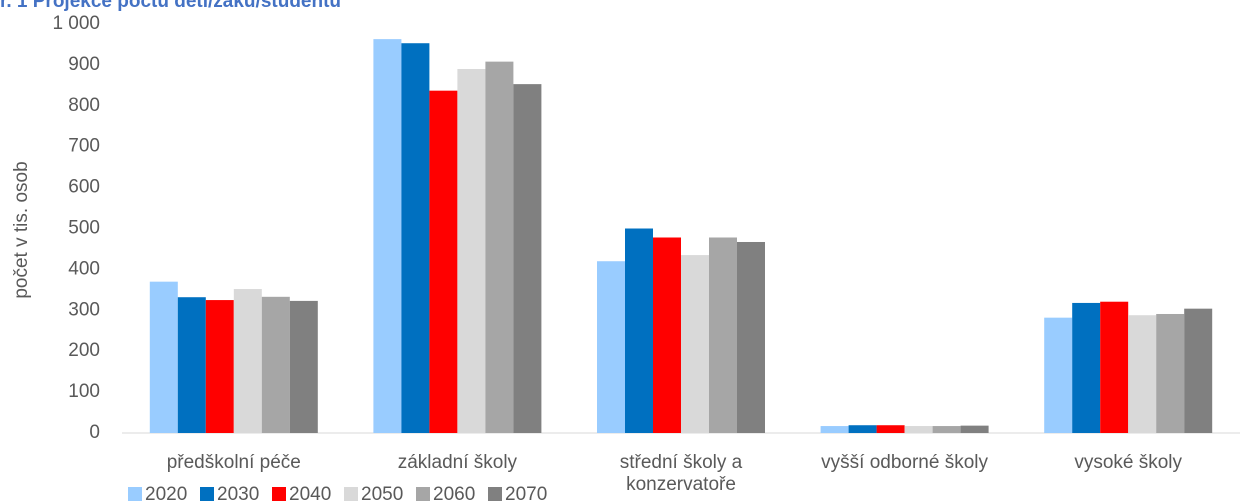 The height and width of the screenshot is (504, 1241). What do you see at coordinates (233, 462) in the screenshot?
I see `x-tick-label: předškolní péče` at bounding box center [233, 462].